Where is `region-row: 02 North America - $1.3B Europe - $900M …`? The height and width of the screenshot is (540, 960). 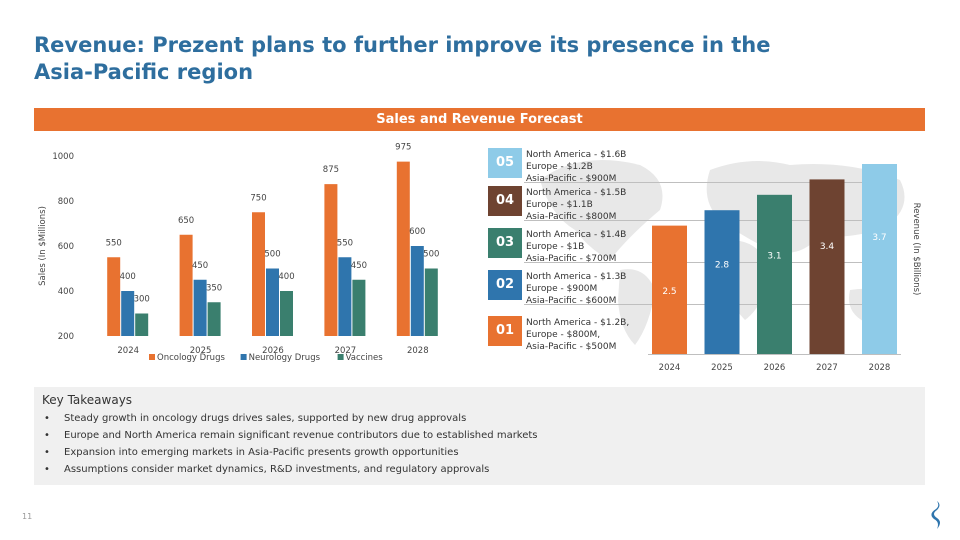 region-row: 02 North America - $1.3B Europe - $900M … is located at coordinates (691, 290).